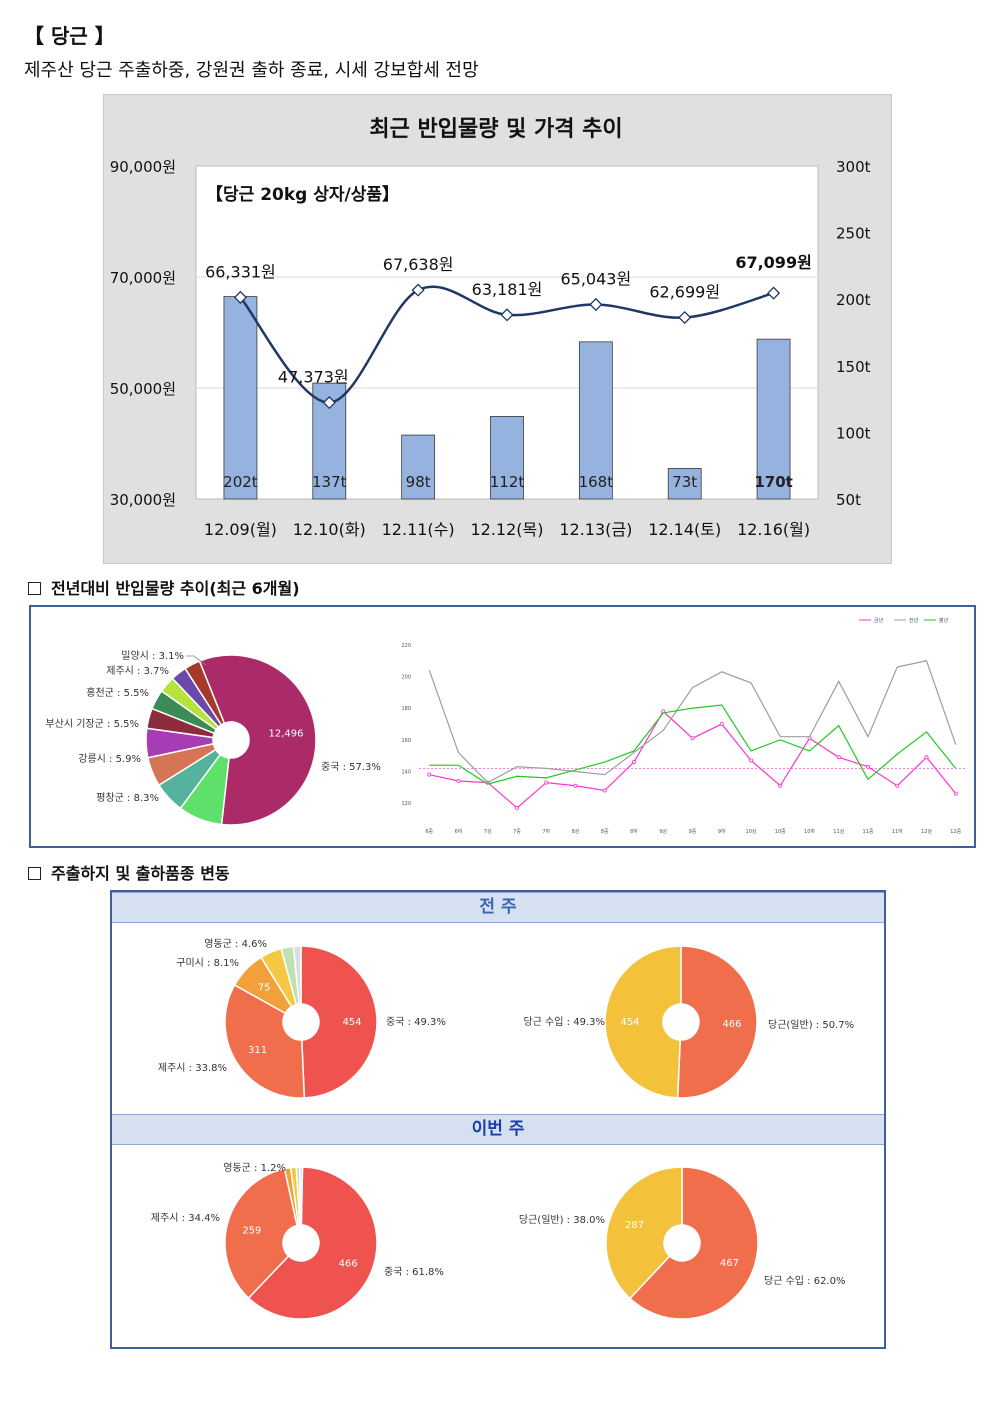 This screenshot has width=992, height=1403. What do you see at coordinates (731, 1024) in the screenshot?
I see `slice-value-label: 466` at bounding box center [731, 1024].